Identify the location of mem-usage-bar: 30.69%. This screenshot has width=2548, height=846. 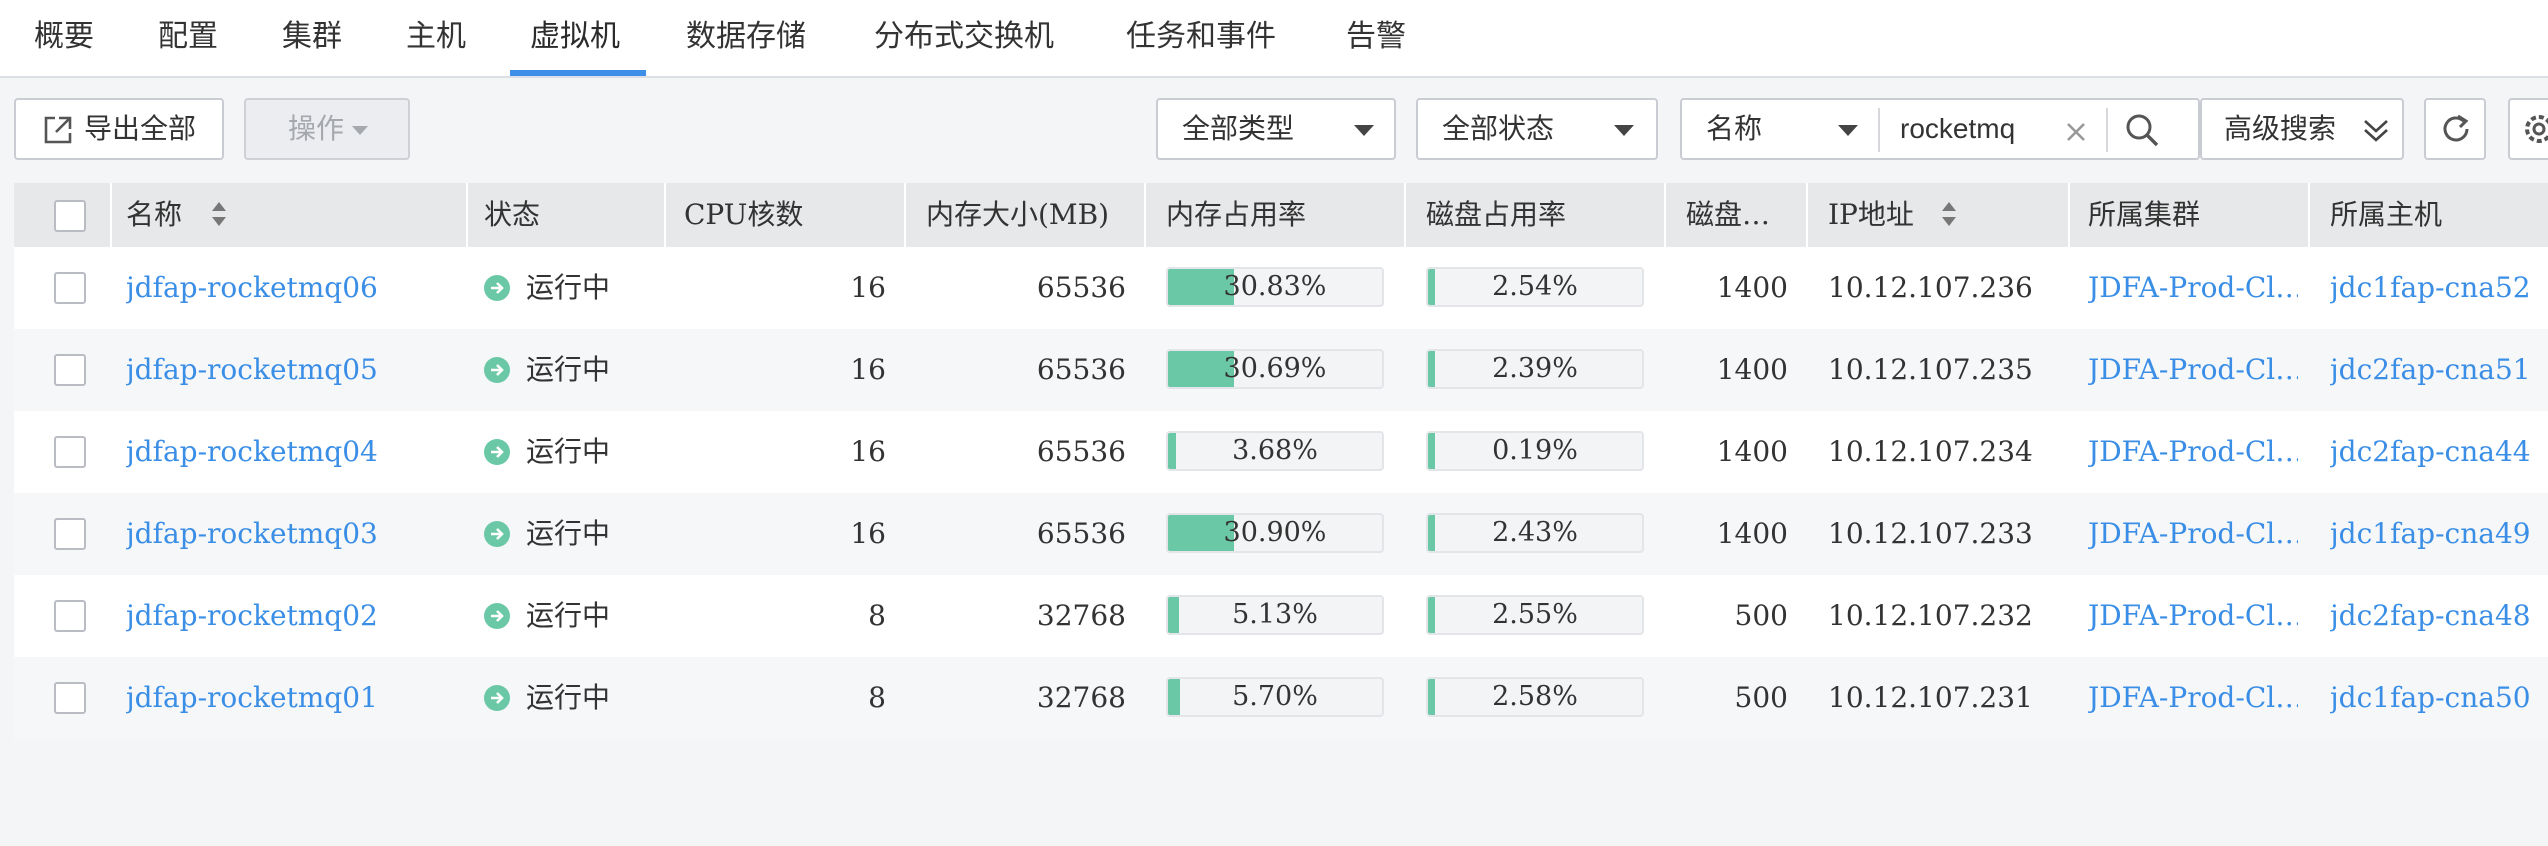
(1275, 369).